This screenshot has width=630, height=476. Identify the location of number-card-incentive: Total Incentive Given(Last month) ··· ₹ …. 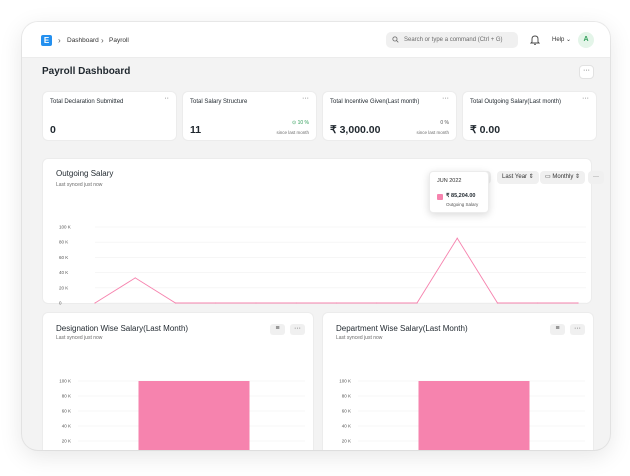
(389, 116).